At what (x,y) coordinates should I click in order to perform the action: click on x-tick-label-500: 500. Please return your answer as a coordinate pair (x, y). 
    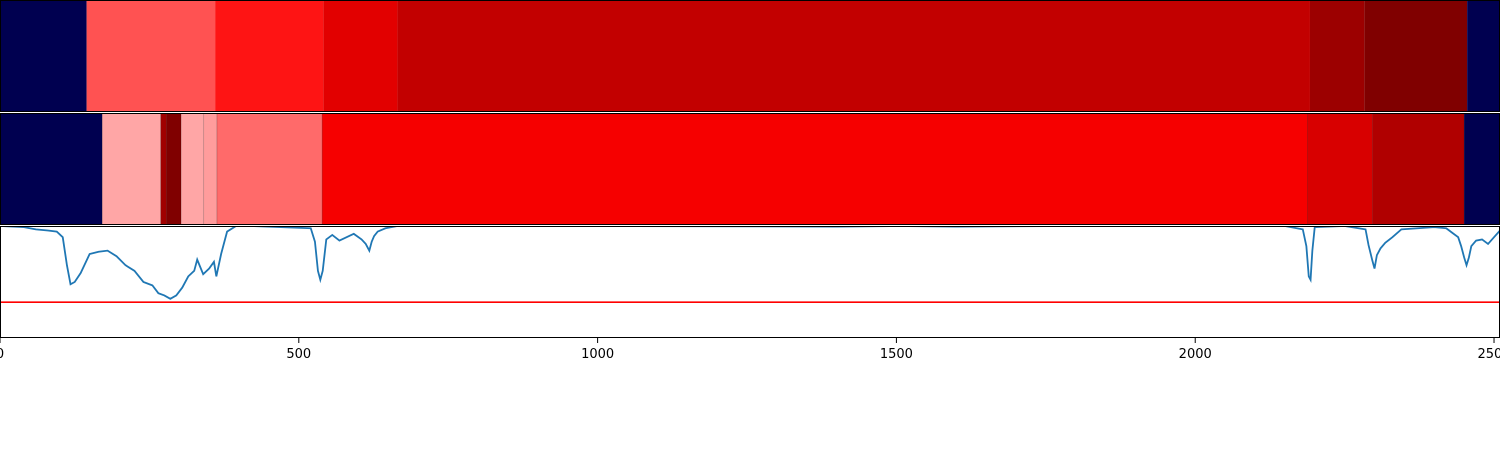
    Looking at the image, I should click on (298, 354).